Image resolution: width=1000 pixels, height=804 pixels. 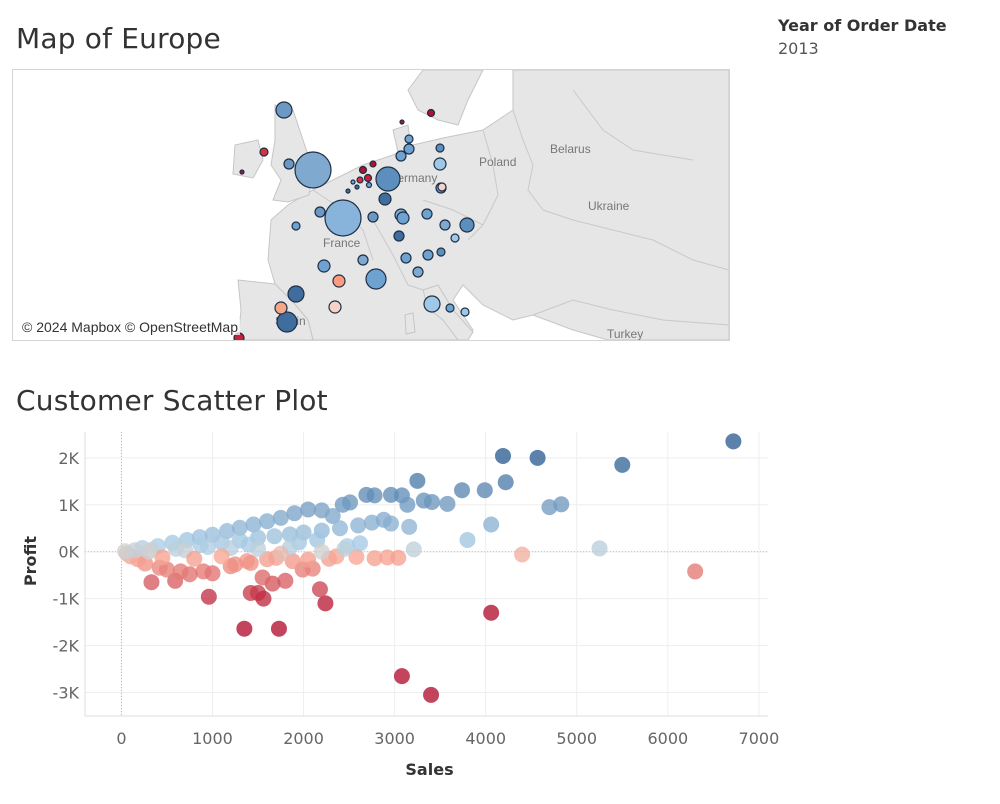 I want to click on year-filter: Year of Order Date 2013, so click(x=862, y=37).